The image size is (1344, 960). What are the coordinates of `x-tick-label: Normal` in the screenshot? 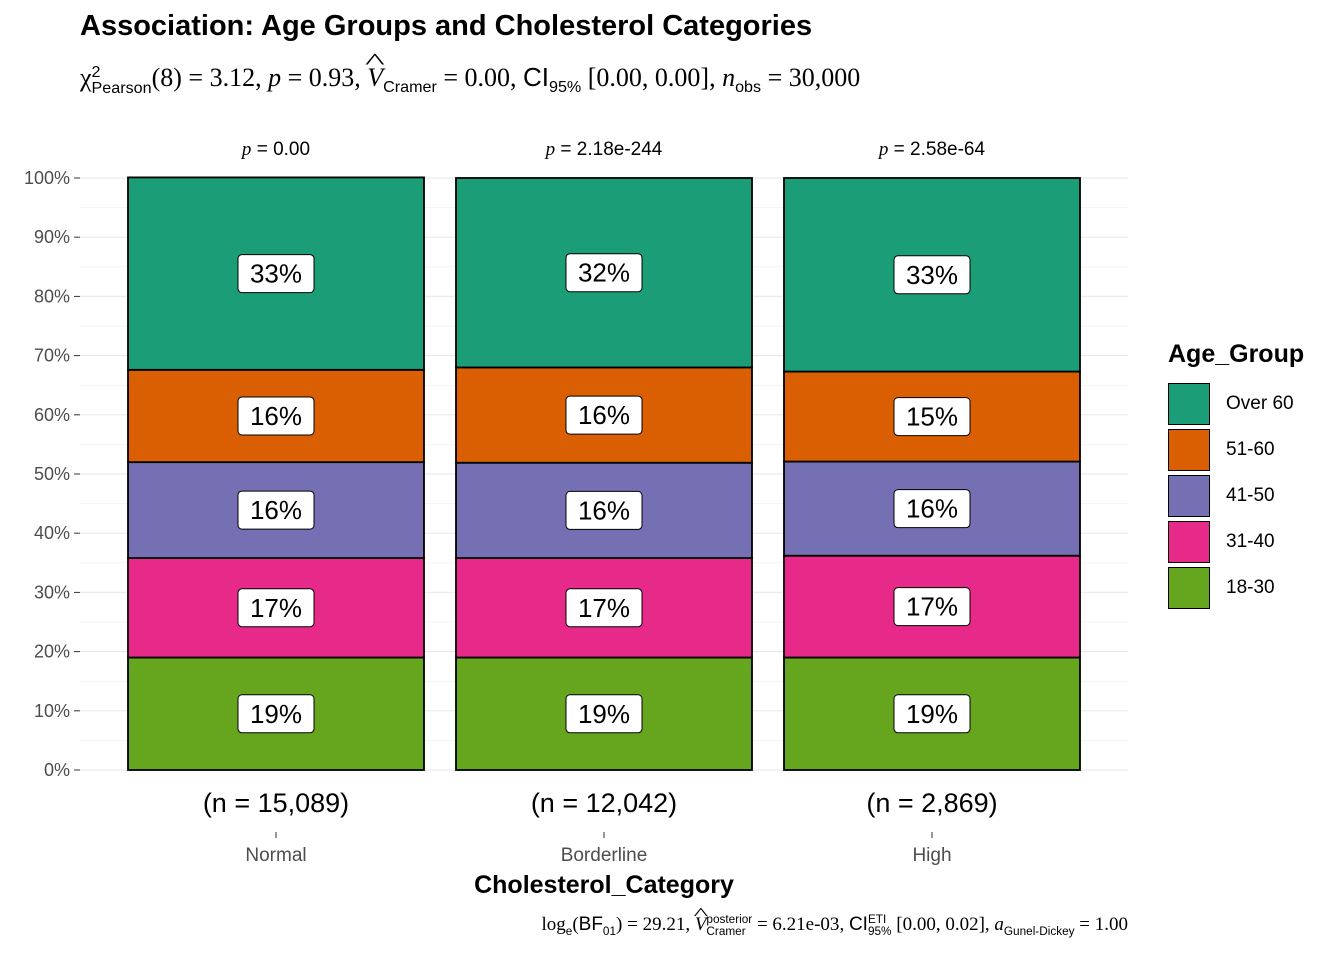 It's located at (275, 855).